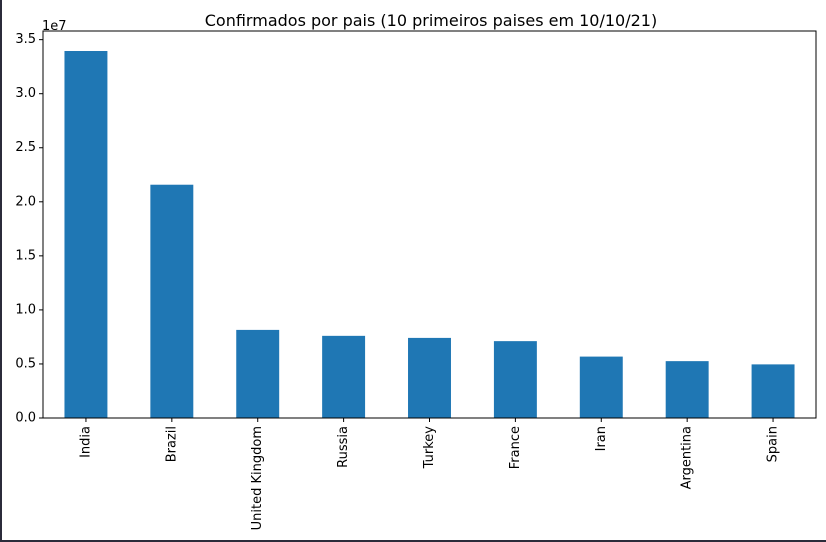 The width and height of the screenshot is (826, 542). What do you see at coordinates (601, 438) in the screenshot?
I see `x-tick-label: Iran` at bounding box center [601, 438].